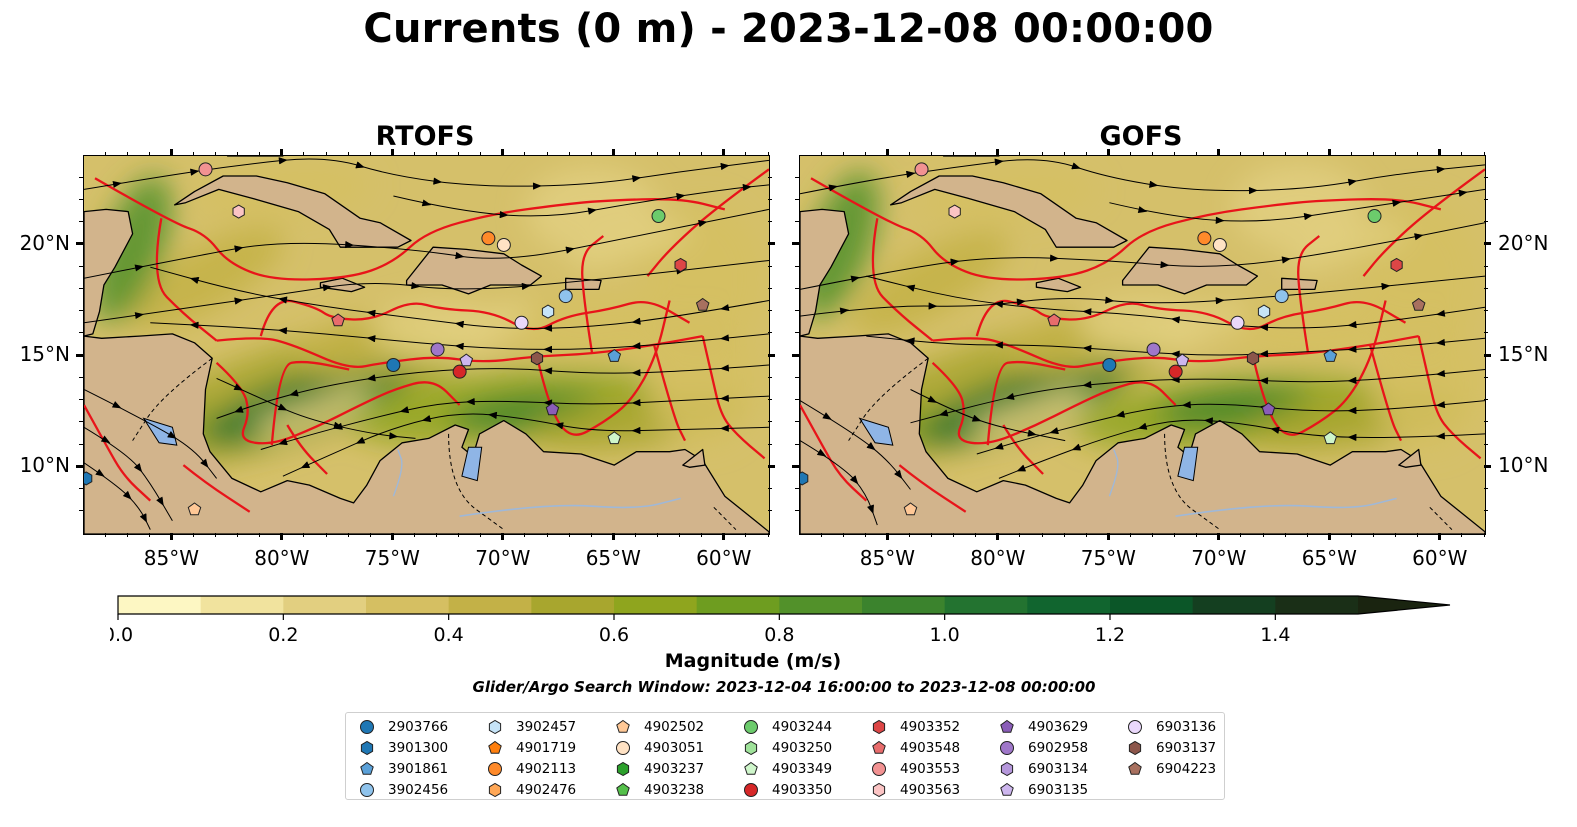  Describe the element at coordinates (802, 769) in the screenshot. I see `legend-label: 4903349` at that location.